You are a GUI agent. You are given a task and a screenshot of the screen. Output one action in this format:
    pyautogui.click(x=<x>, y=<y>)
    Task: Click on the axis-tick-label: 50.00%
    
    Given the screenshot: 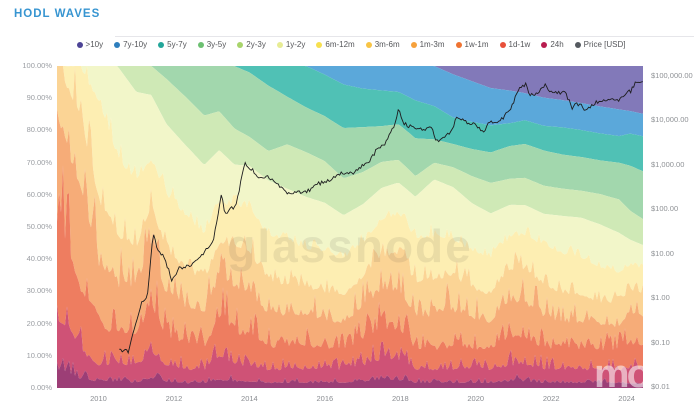 What is the action you would take?
    pyautogui.click(x=39, y=226)
    